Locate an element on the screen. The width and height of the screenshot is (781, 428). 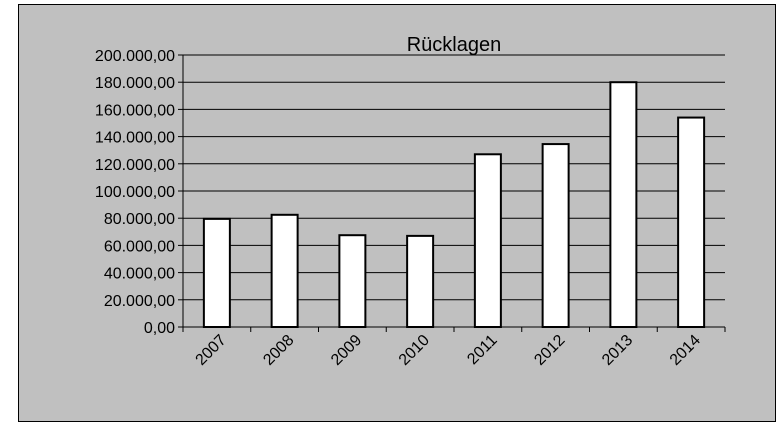
chart-title: Rücklagen is located at coordinates (454, 45).